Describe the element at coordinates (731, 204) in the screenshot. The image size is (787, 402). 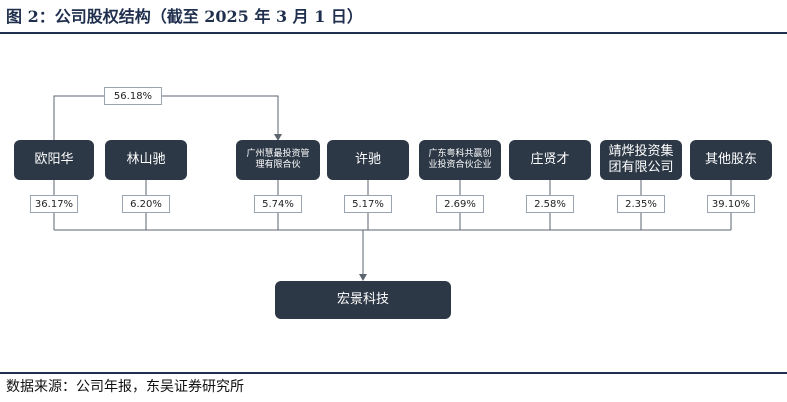
I see `shareholder-pct-other: 39.10%` at that location.